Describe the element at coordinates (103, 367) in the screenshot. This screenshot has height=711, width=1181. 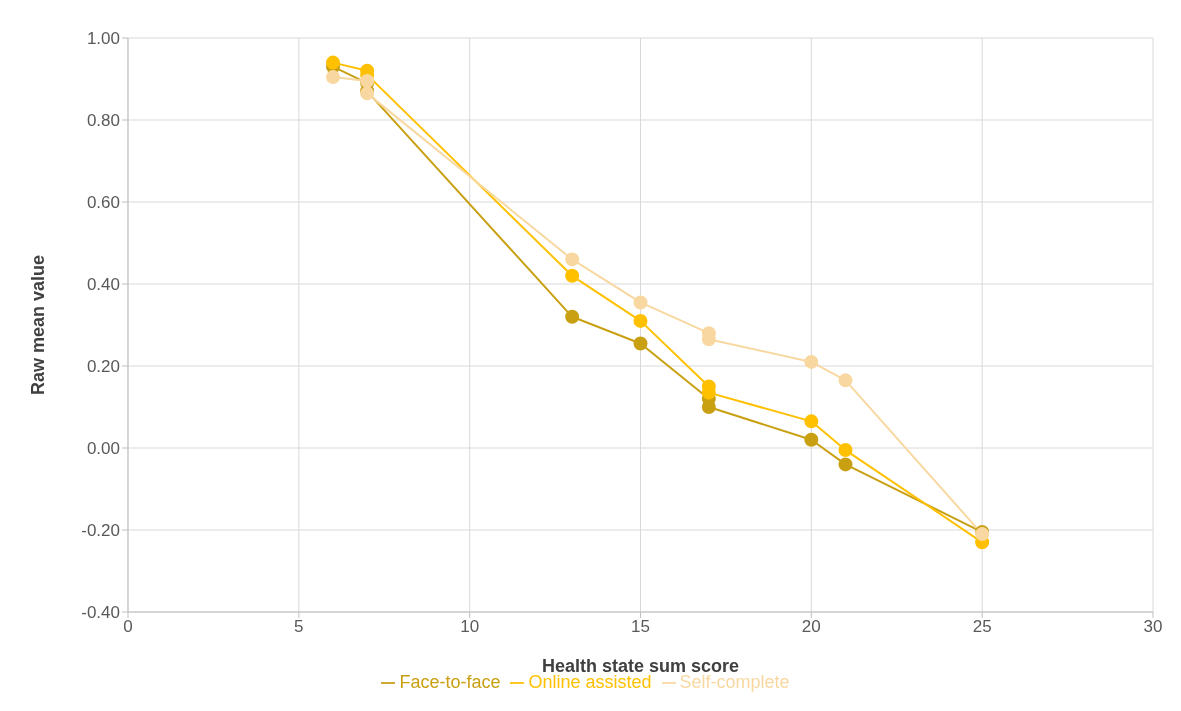
I see `y-tick-label: 0.20` at that location.